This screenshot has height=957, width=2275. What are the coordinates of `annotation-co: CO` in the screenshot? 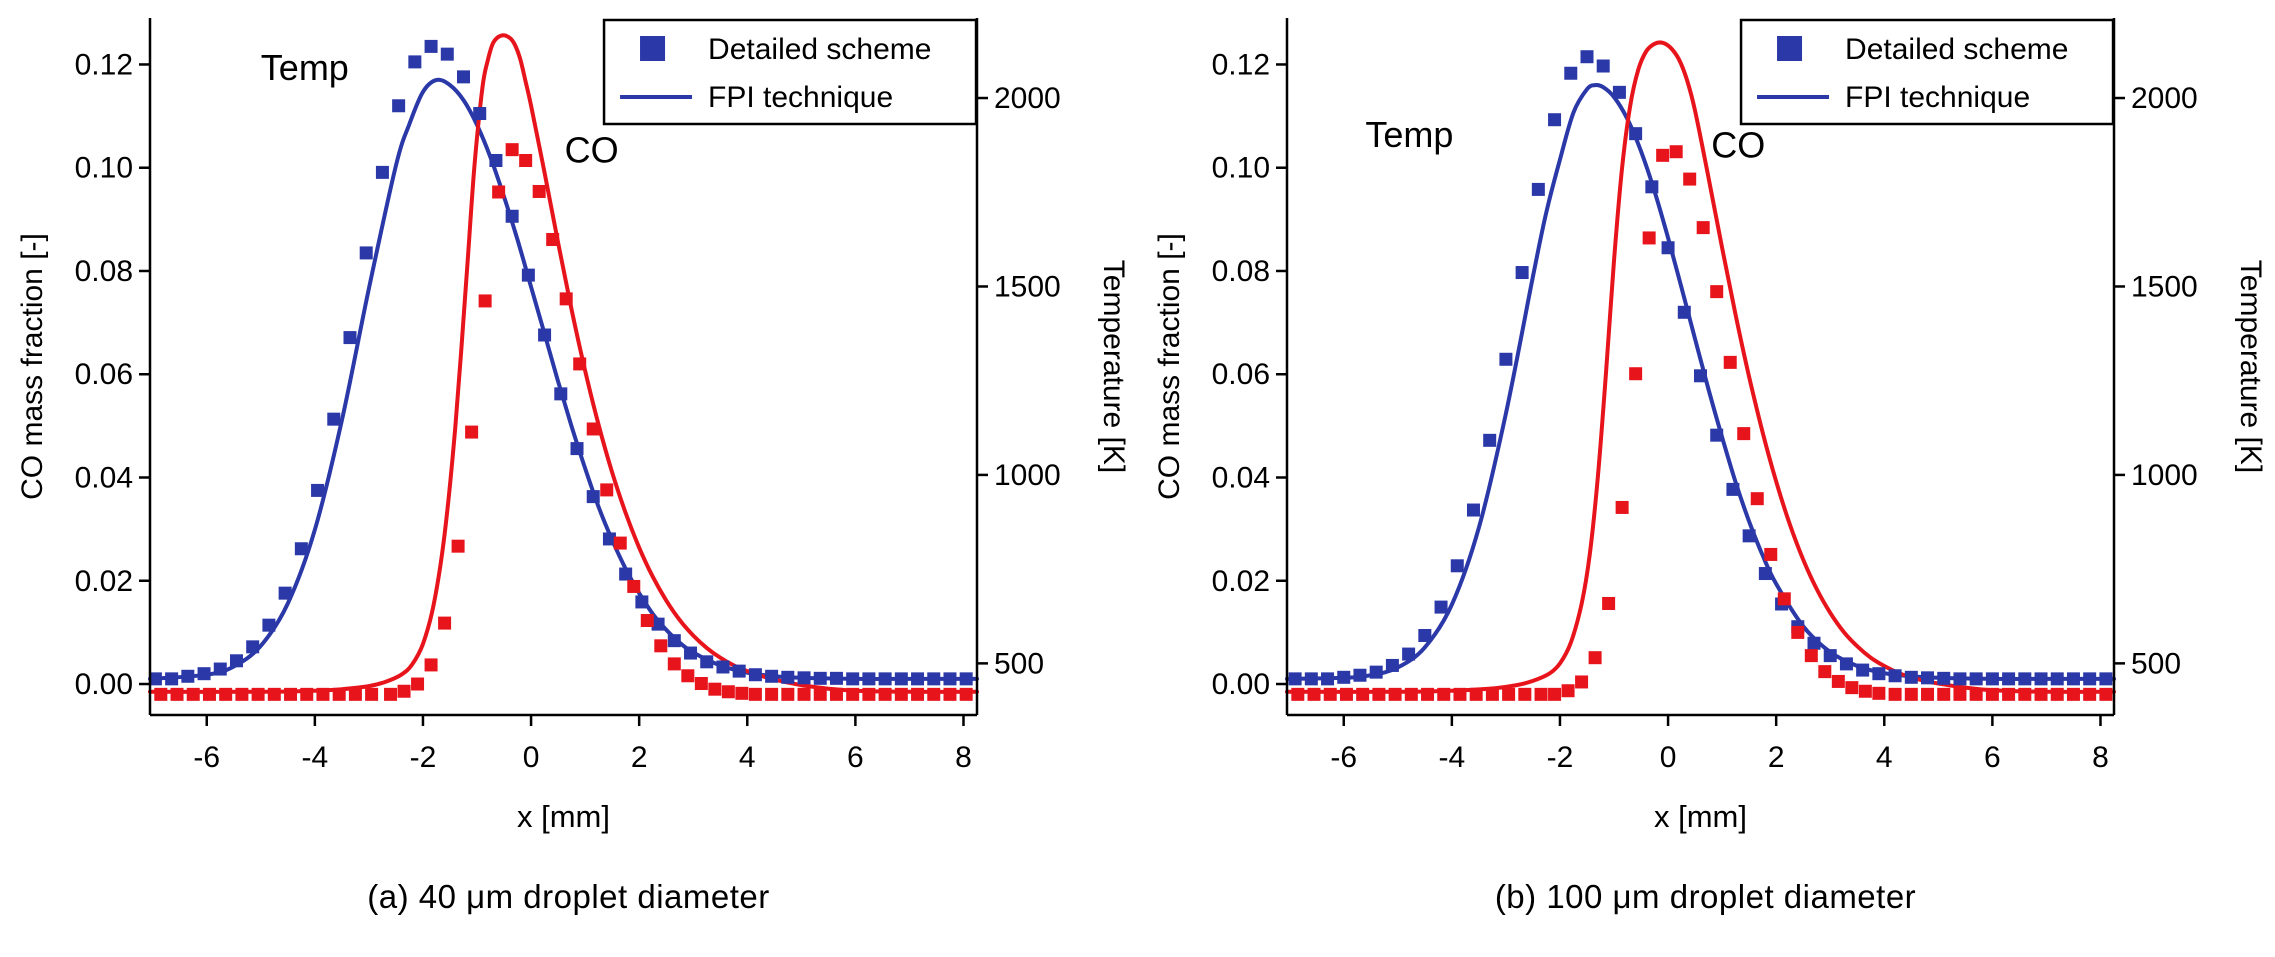 It's located at (1738, 144).